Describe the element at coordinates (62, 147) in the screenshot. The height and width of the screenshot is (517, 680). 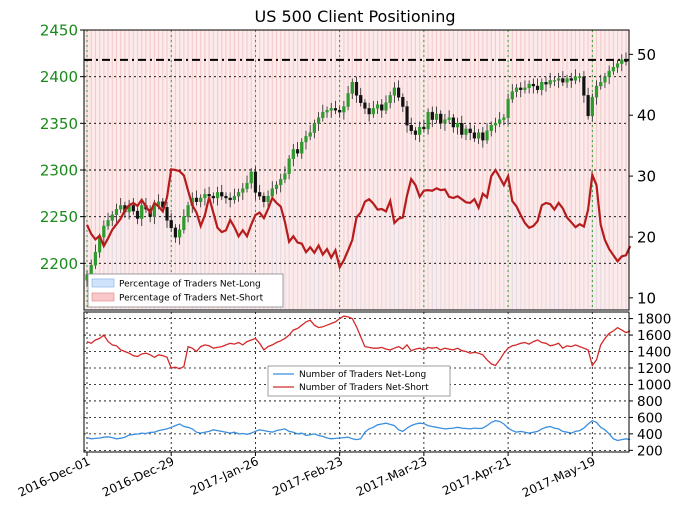
I see `price-axis-ticks: 2200 2250 2300 2350 2400 2450` at that location.